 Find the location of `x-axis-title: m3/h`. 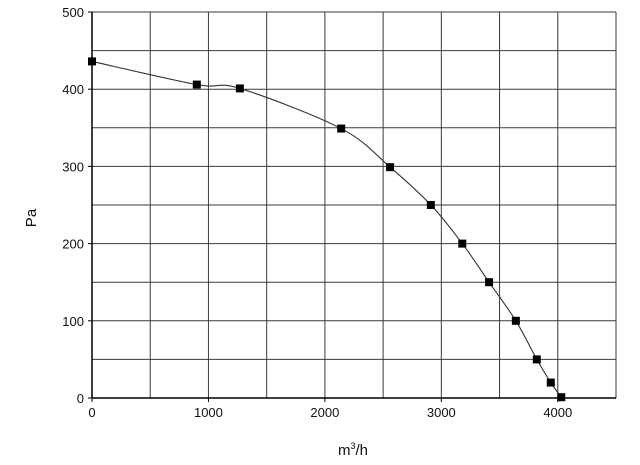

x-axis-title: m3/h is located at coordinates (353, 450).